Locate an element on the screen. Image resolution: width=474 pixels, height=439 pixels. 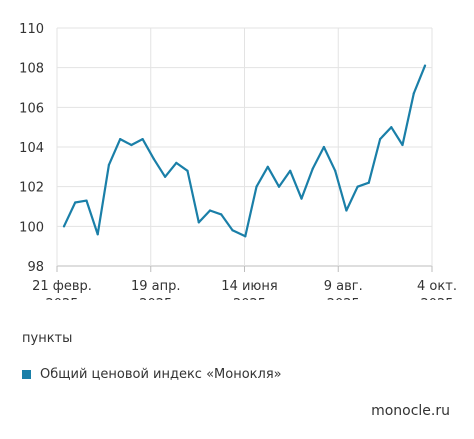
x-tick-label: 21 февр. 2025 is located at coordinates (62, 289).